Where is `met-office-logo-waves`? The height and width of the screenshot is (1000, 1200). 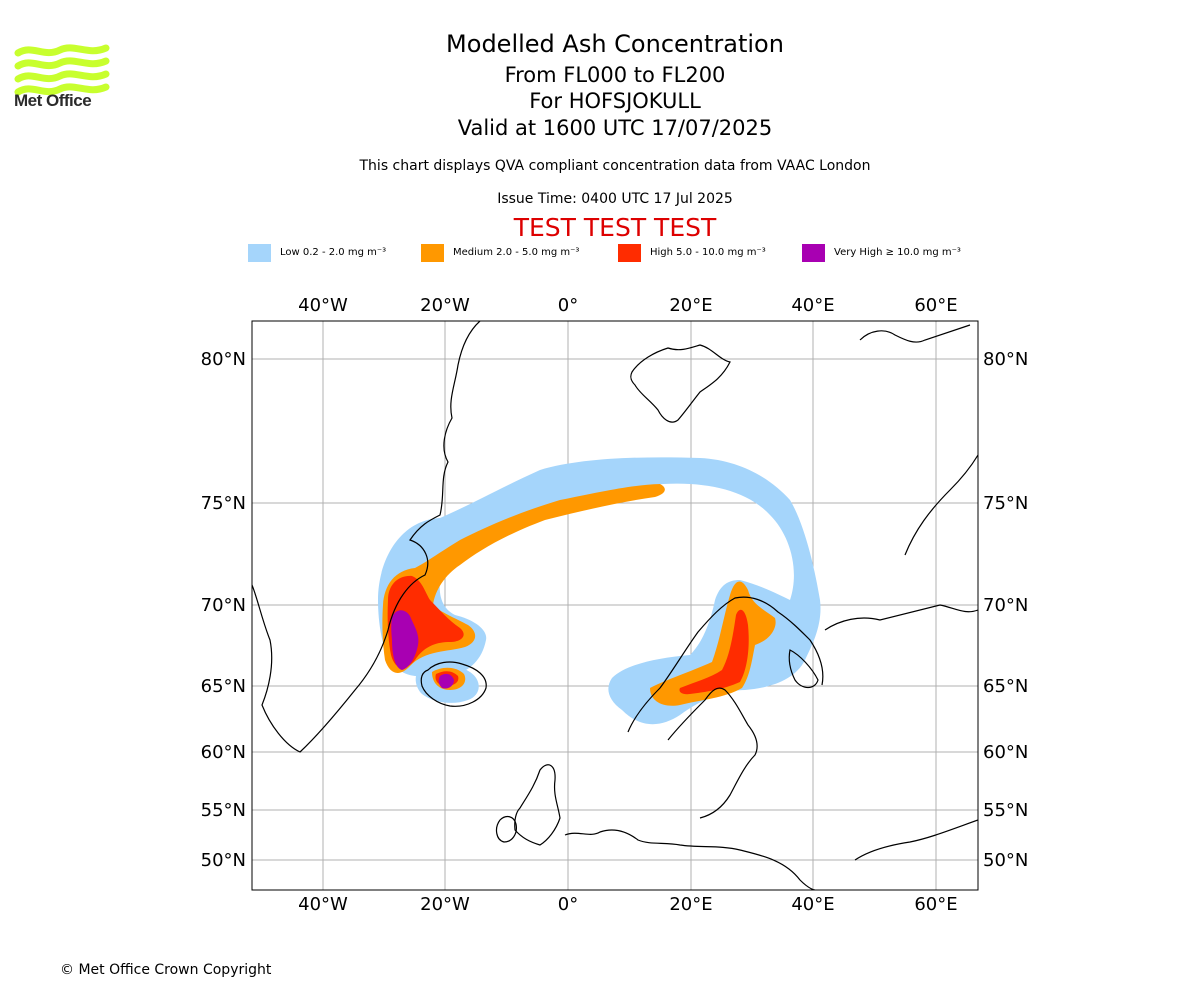 met-office-logo-waves is located at coordinates (62, 70).